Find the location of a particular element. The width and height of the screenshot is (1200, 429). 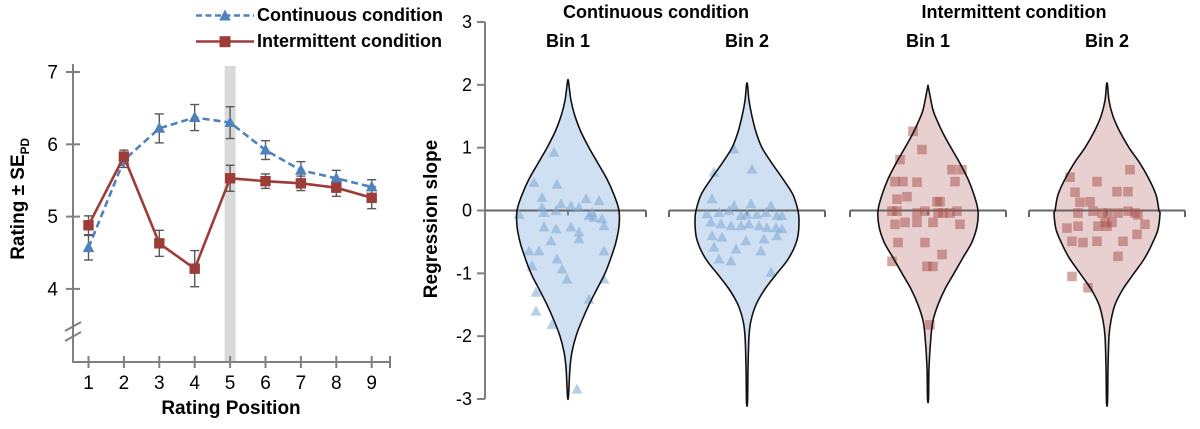

left-x-tick-label: 4 is located at coordinates (194, 383).